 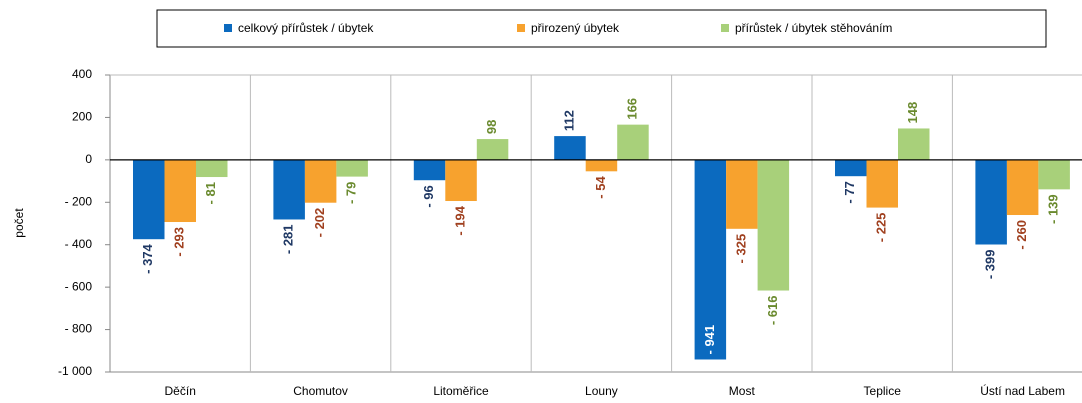 What do you see at coordinates (306, 28) in the screenshot?
I see `legend-label: celkový přírůstek / úbytek` at bounding box center [306, 28].